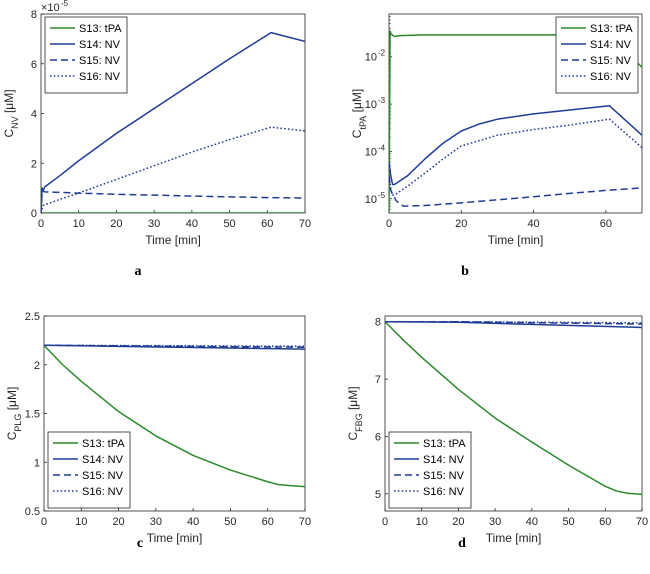 Image resolution: width=650 pixels, height=574 pixels. What do you see at coordinates (378, 495) in the screenshot?
I see `y-tick-label: 5` at bounding box center [378, 495].